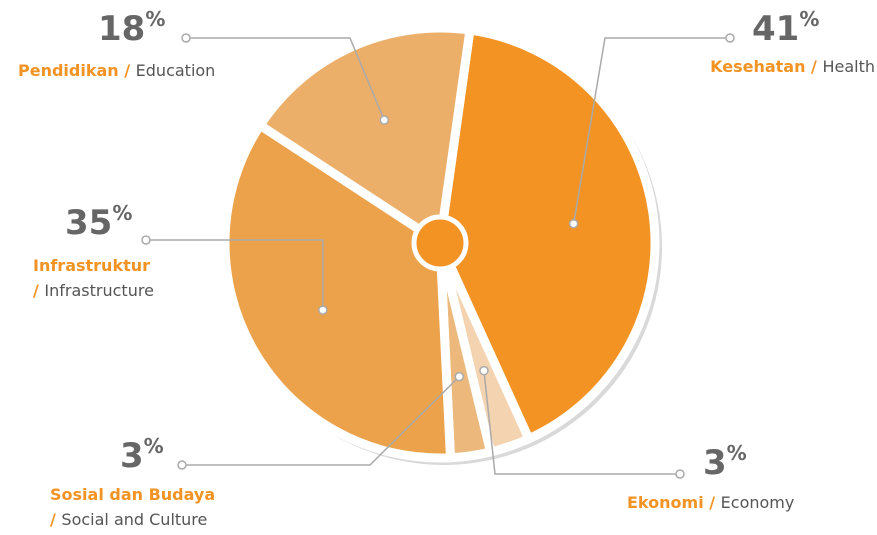 This screenshot has width=877, height=535. Describe the element at coordinates (440, 243) in the screenshot. I see `center-dot` at that location.